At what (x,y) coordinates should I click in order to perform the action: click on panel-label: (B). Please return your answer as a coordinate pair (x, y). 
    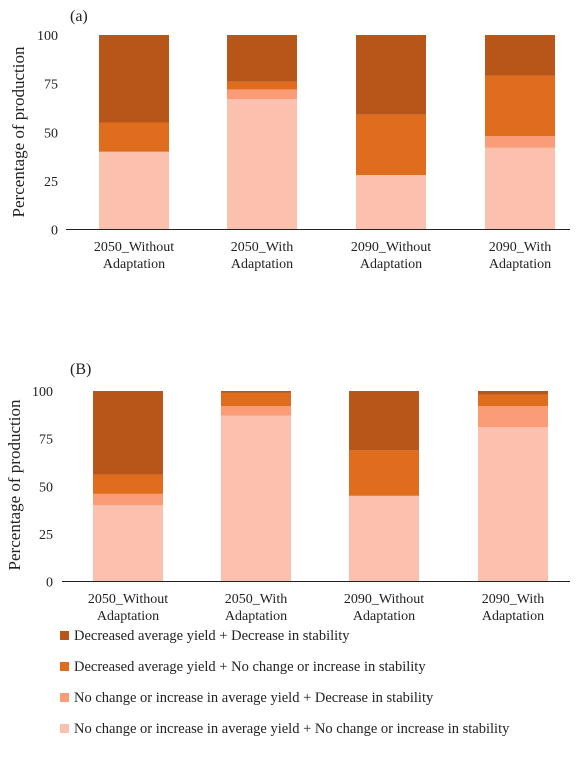
    Looking at the image, I should click on (80, 369).